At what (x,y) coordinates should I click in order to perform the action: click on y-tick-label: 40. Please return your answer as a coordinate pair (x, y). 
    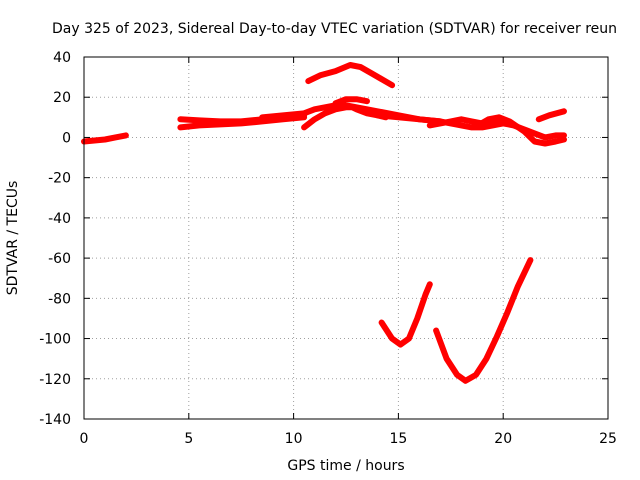
    Looking at the image, I should click on (62, 58).